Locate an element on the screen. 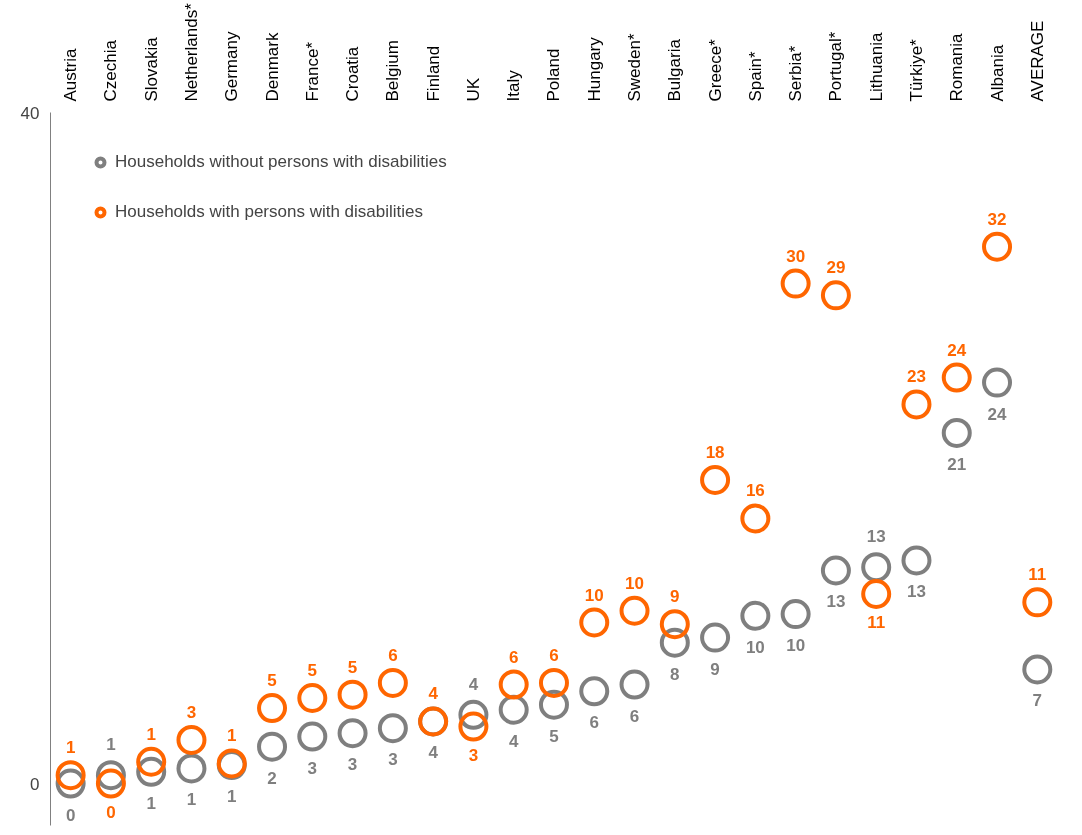 The width and height of the screenshot is (1082, 835). data-label: 7 is located at coordinates (1037, 701).